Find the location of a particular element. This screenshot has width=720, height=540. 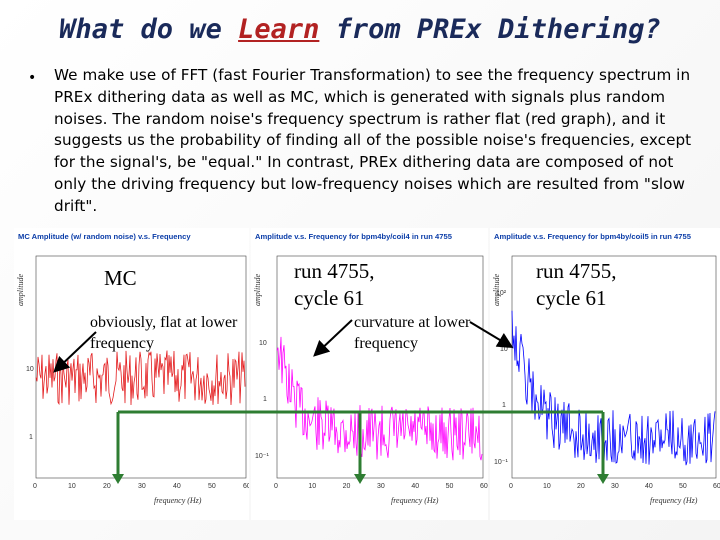

annotation-mc: MC is located at coordinates (120, 278).